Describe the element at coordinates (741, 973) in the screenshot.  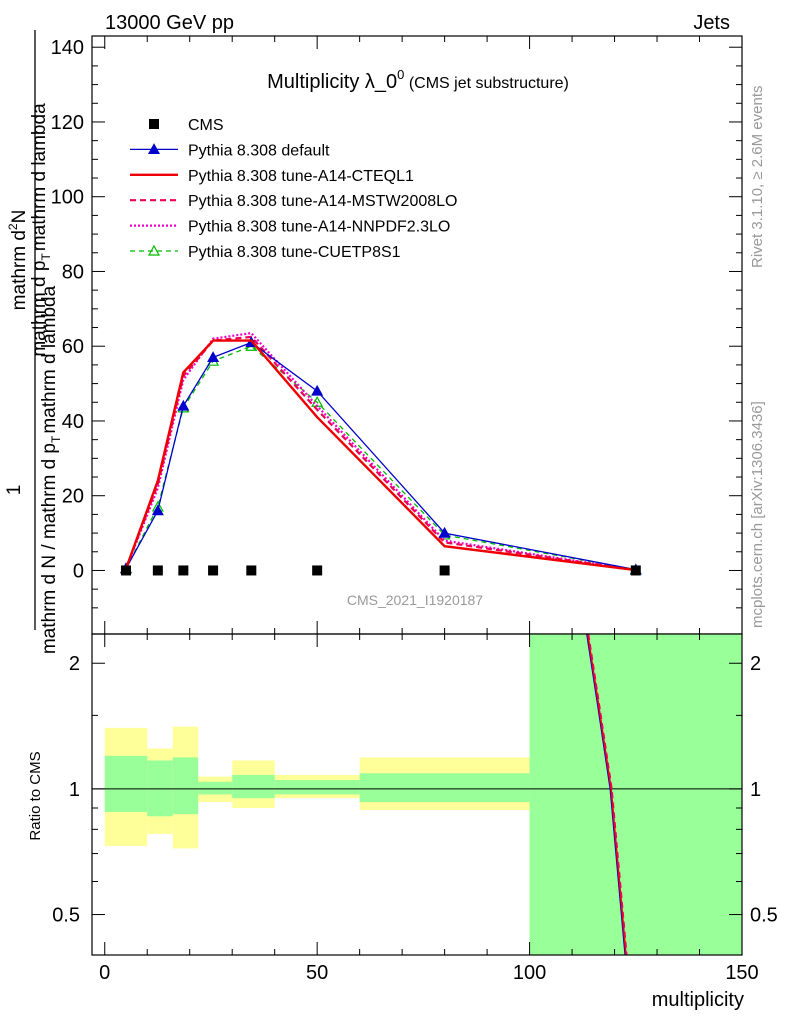
I see `ratio-x-tick-label: 150` at that location.